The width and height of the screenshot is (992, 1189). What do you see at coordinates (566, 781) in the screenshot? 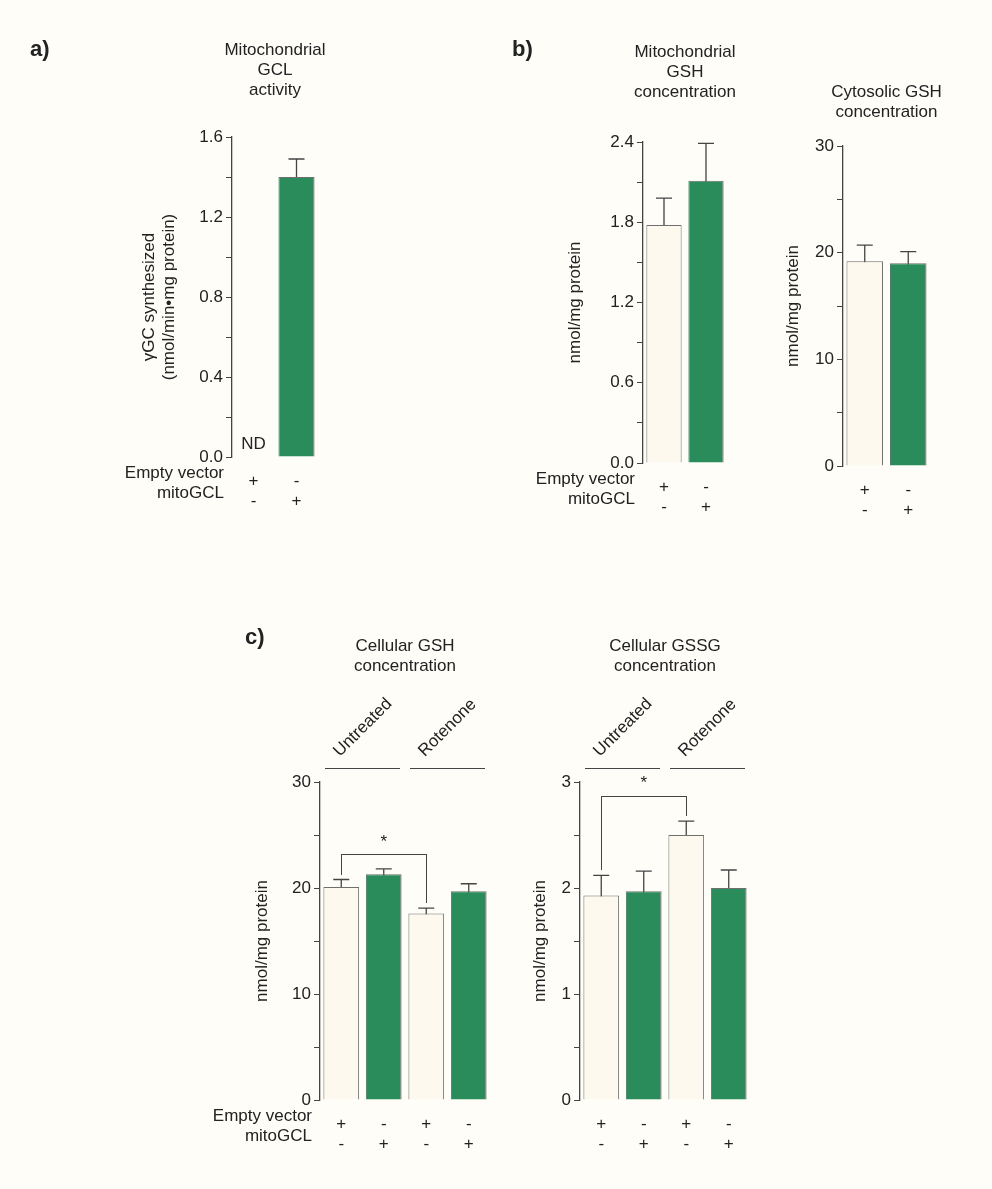
I see `y-tick-label: 3` at bounding box center [566, 781].